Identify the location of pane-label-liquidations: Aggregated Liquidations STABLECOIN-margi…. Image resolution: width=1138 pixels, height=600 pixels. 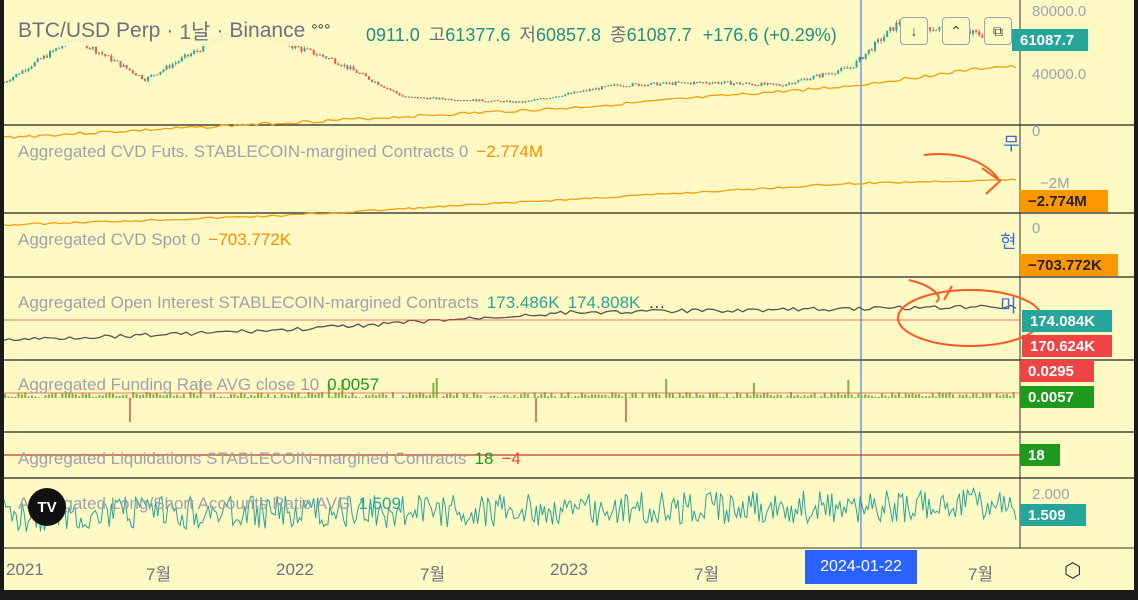
(269, 458).